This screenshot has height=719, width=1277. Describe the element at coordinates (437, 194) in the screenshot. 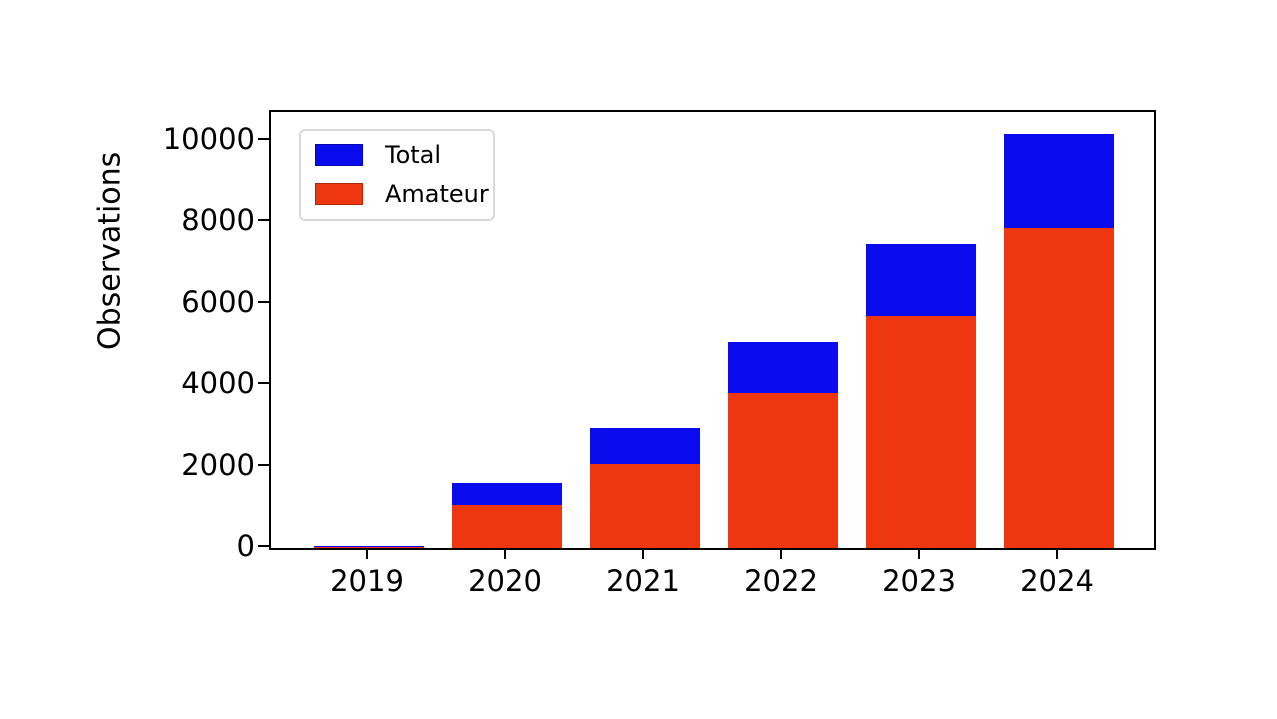

I see `legend-label-amateur: Amateur` at that location.